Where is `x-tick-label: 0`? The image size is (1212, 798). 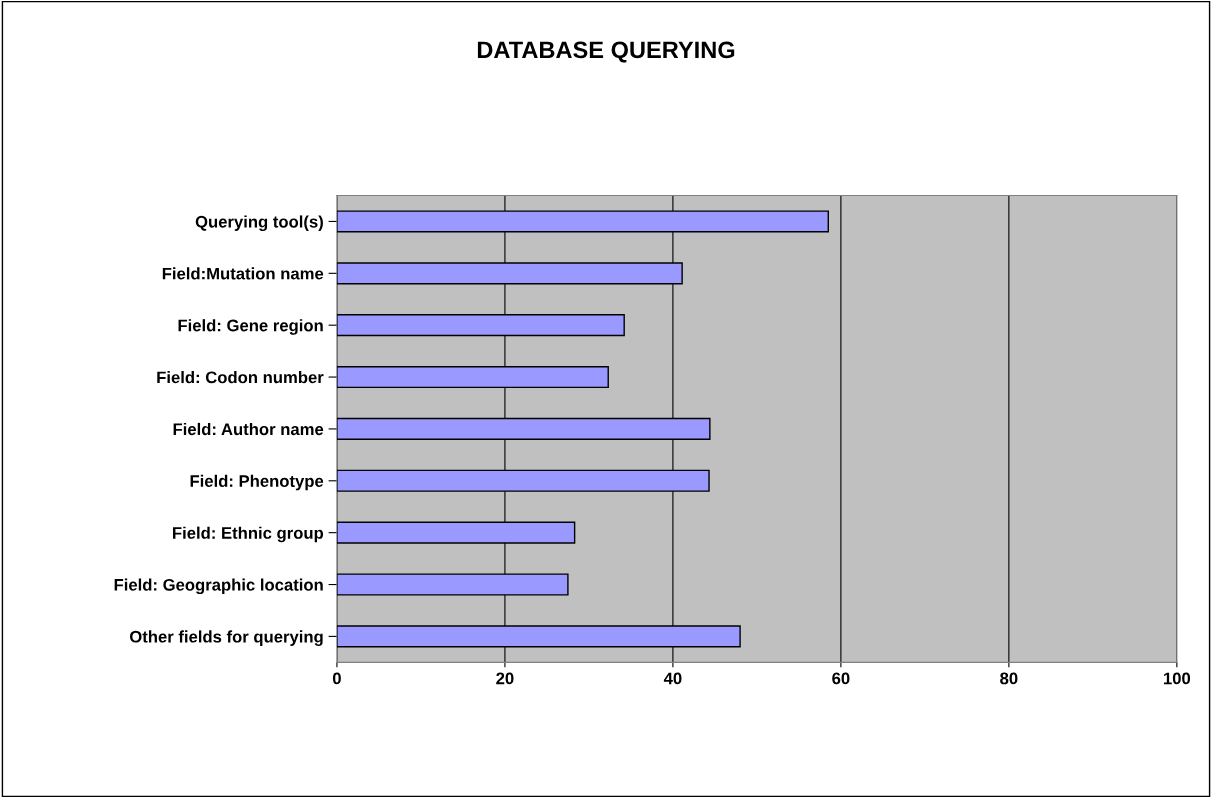 x-tick-label: 0 is located at coordinates (336, 678).